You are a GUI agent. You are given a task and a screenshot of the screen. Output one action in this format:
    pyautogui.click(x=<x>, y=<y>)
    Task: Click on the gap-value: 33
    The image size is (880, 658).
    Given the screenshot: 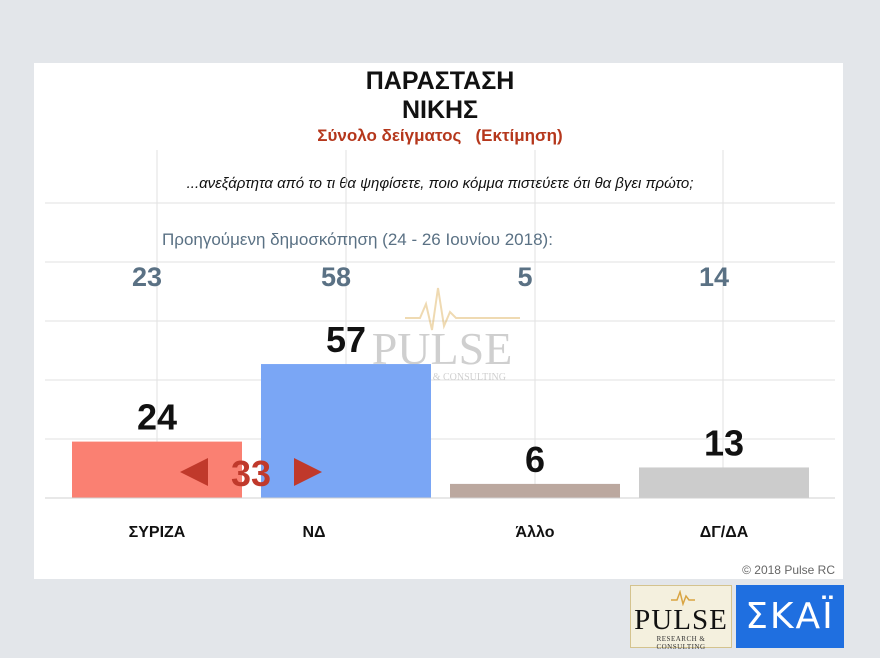 What is the action you would take?
    pyautogui.click(x=251, y=473)
    